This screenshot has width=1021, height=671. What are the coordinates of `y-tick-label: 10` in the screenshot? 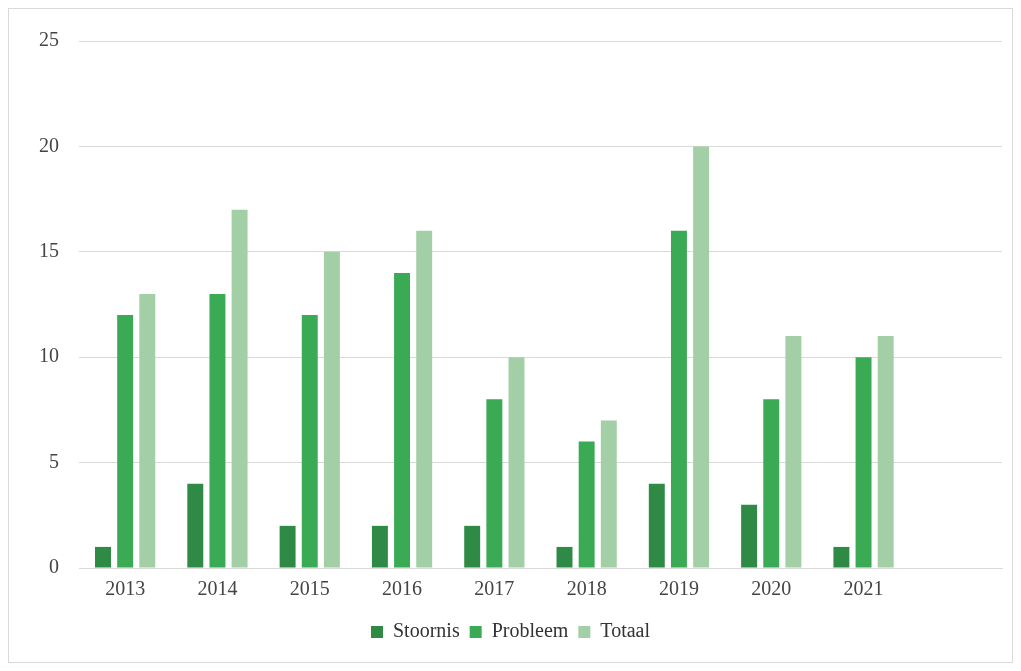 It's located at (49, 355).